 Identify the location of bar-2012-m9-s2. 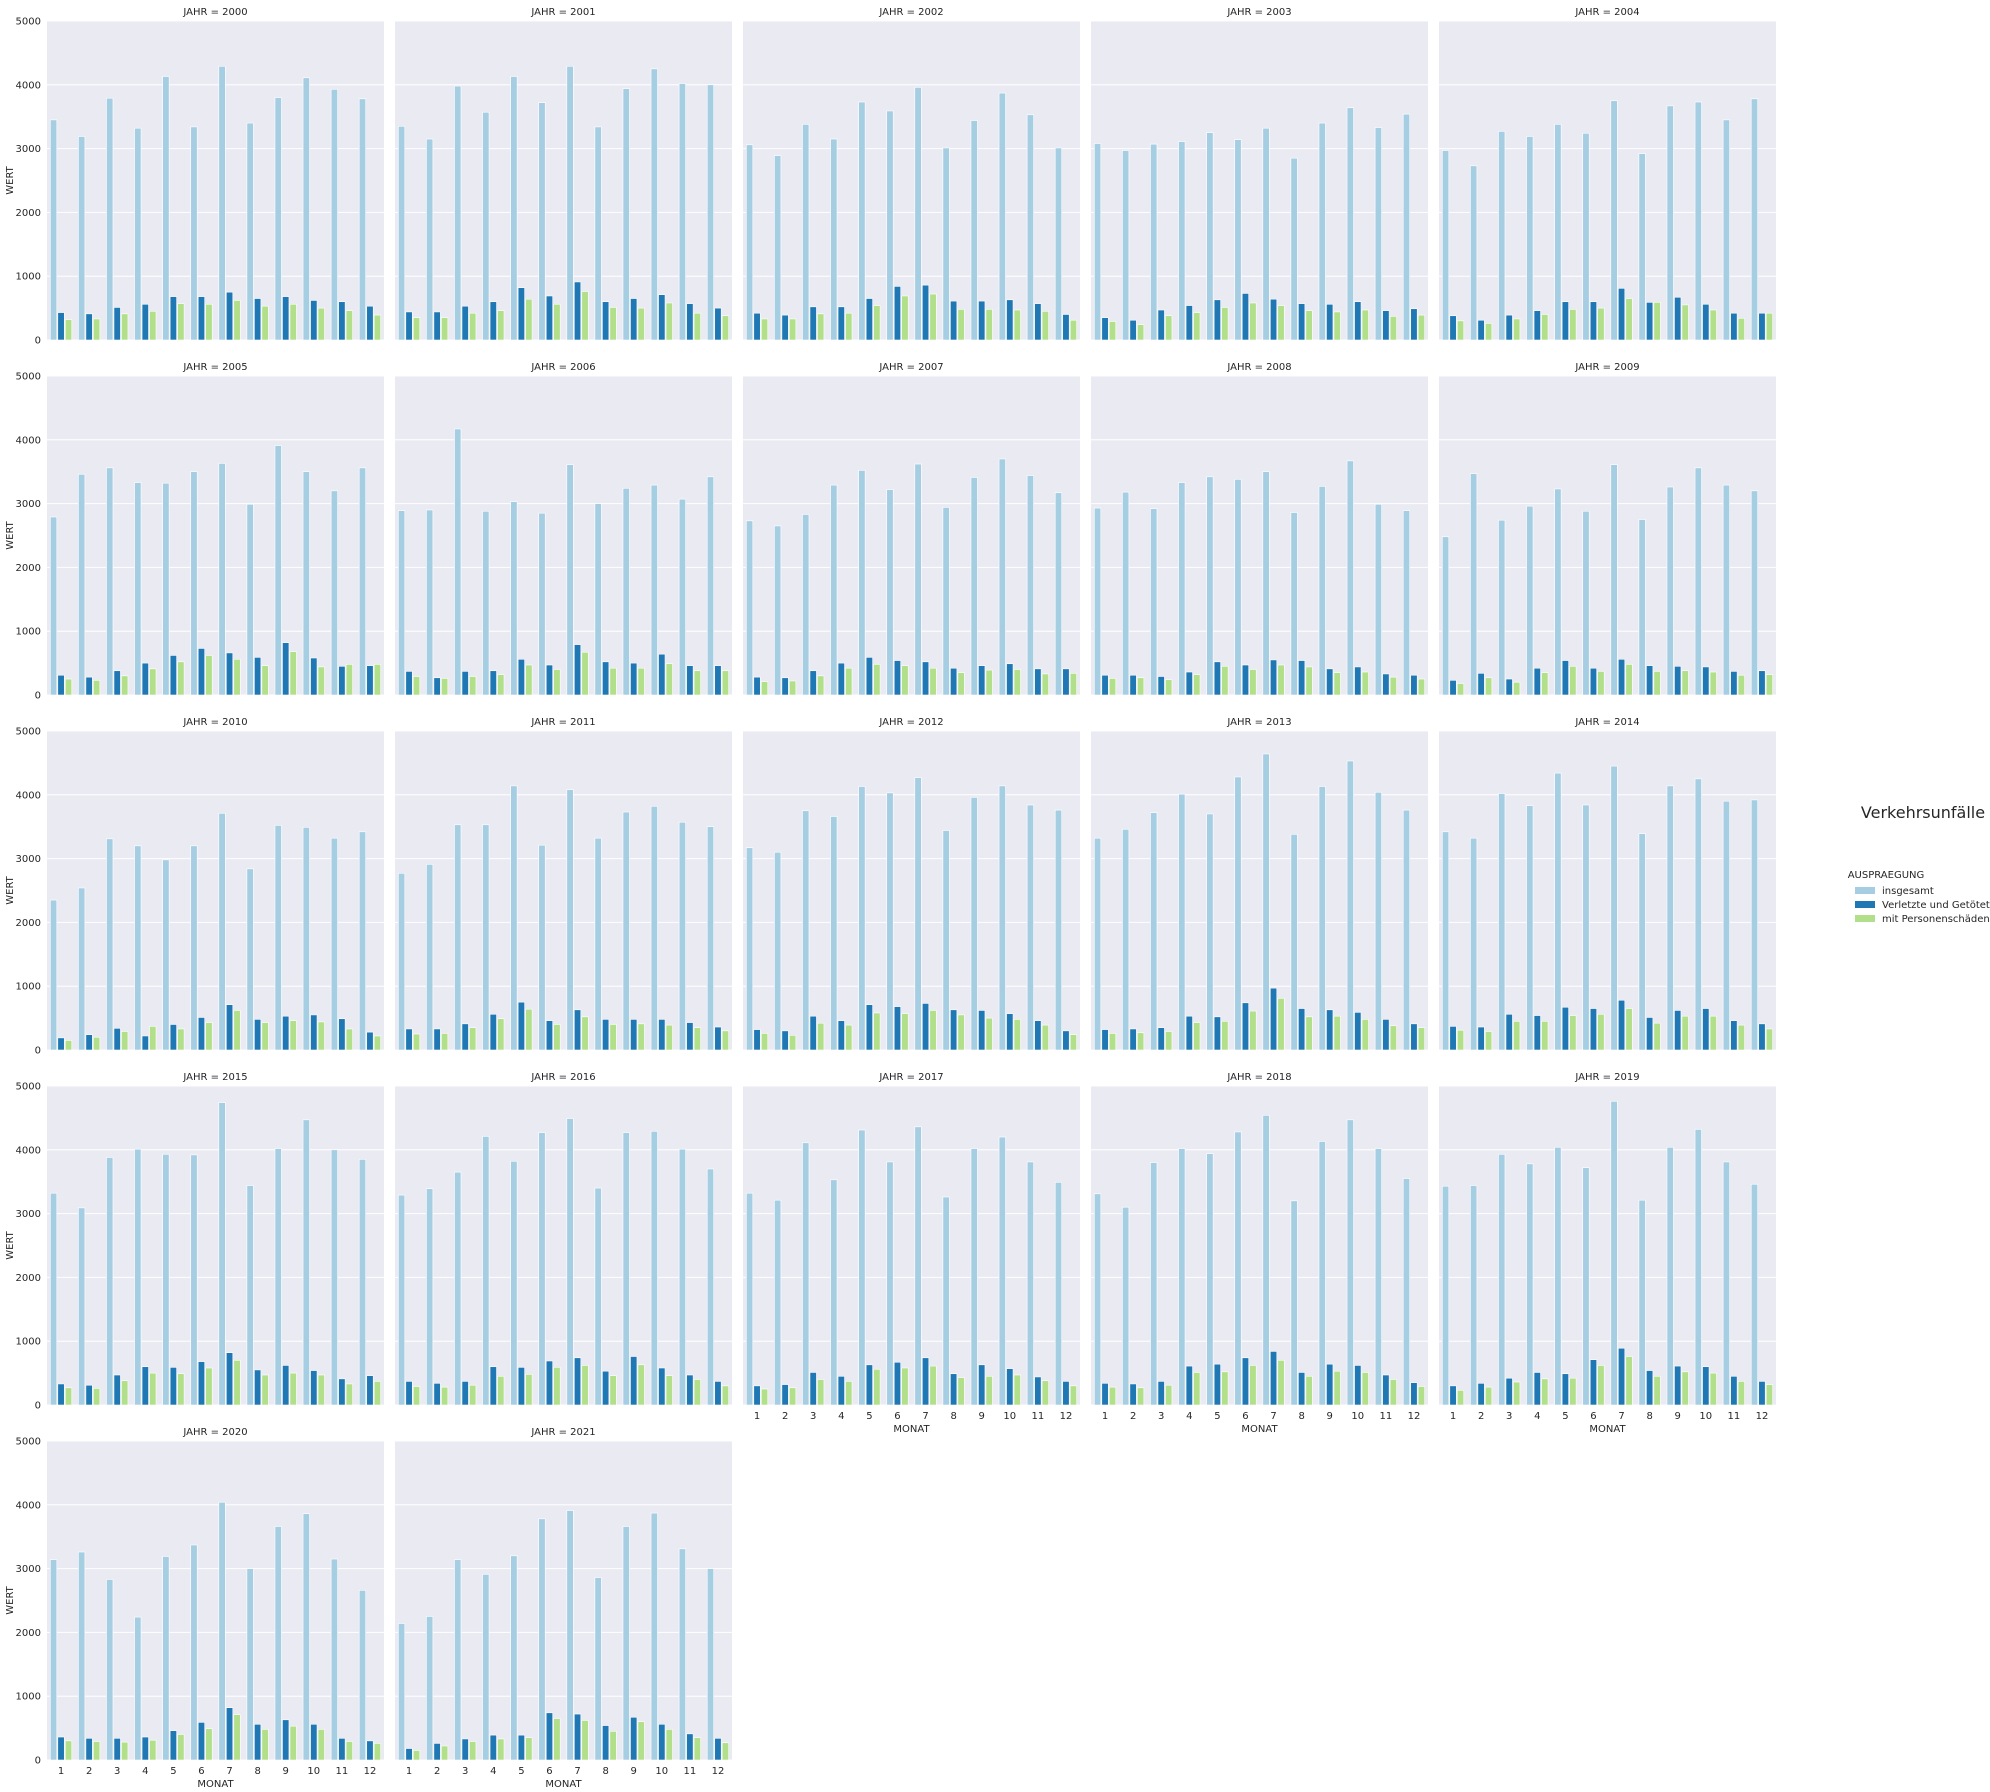
(982, 1030).